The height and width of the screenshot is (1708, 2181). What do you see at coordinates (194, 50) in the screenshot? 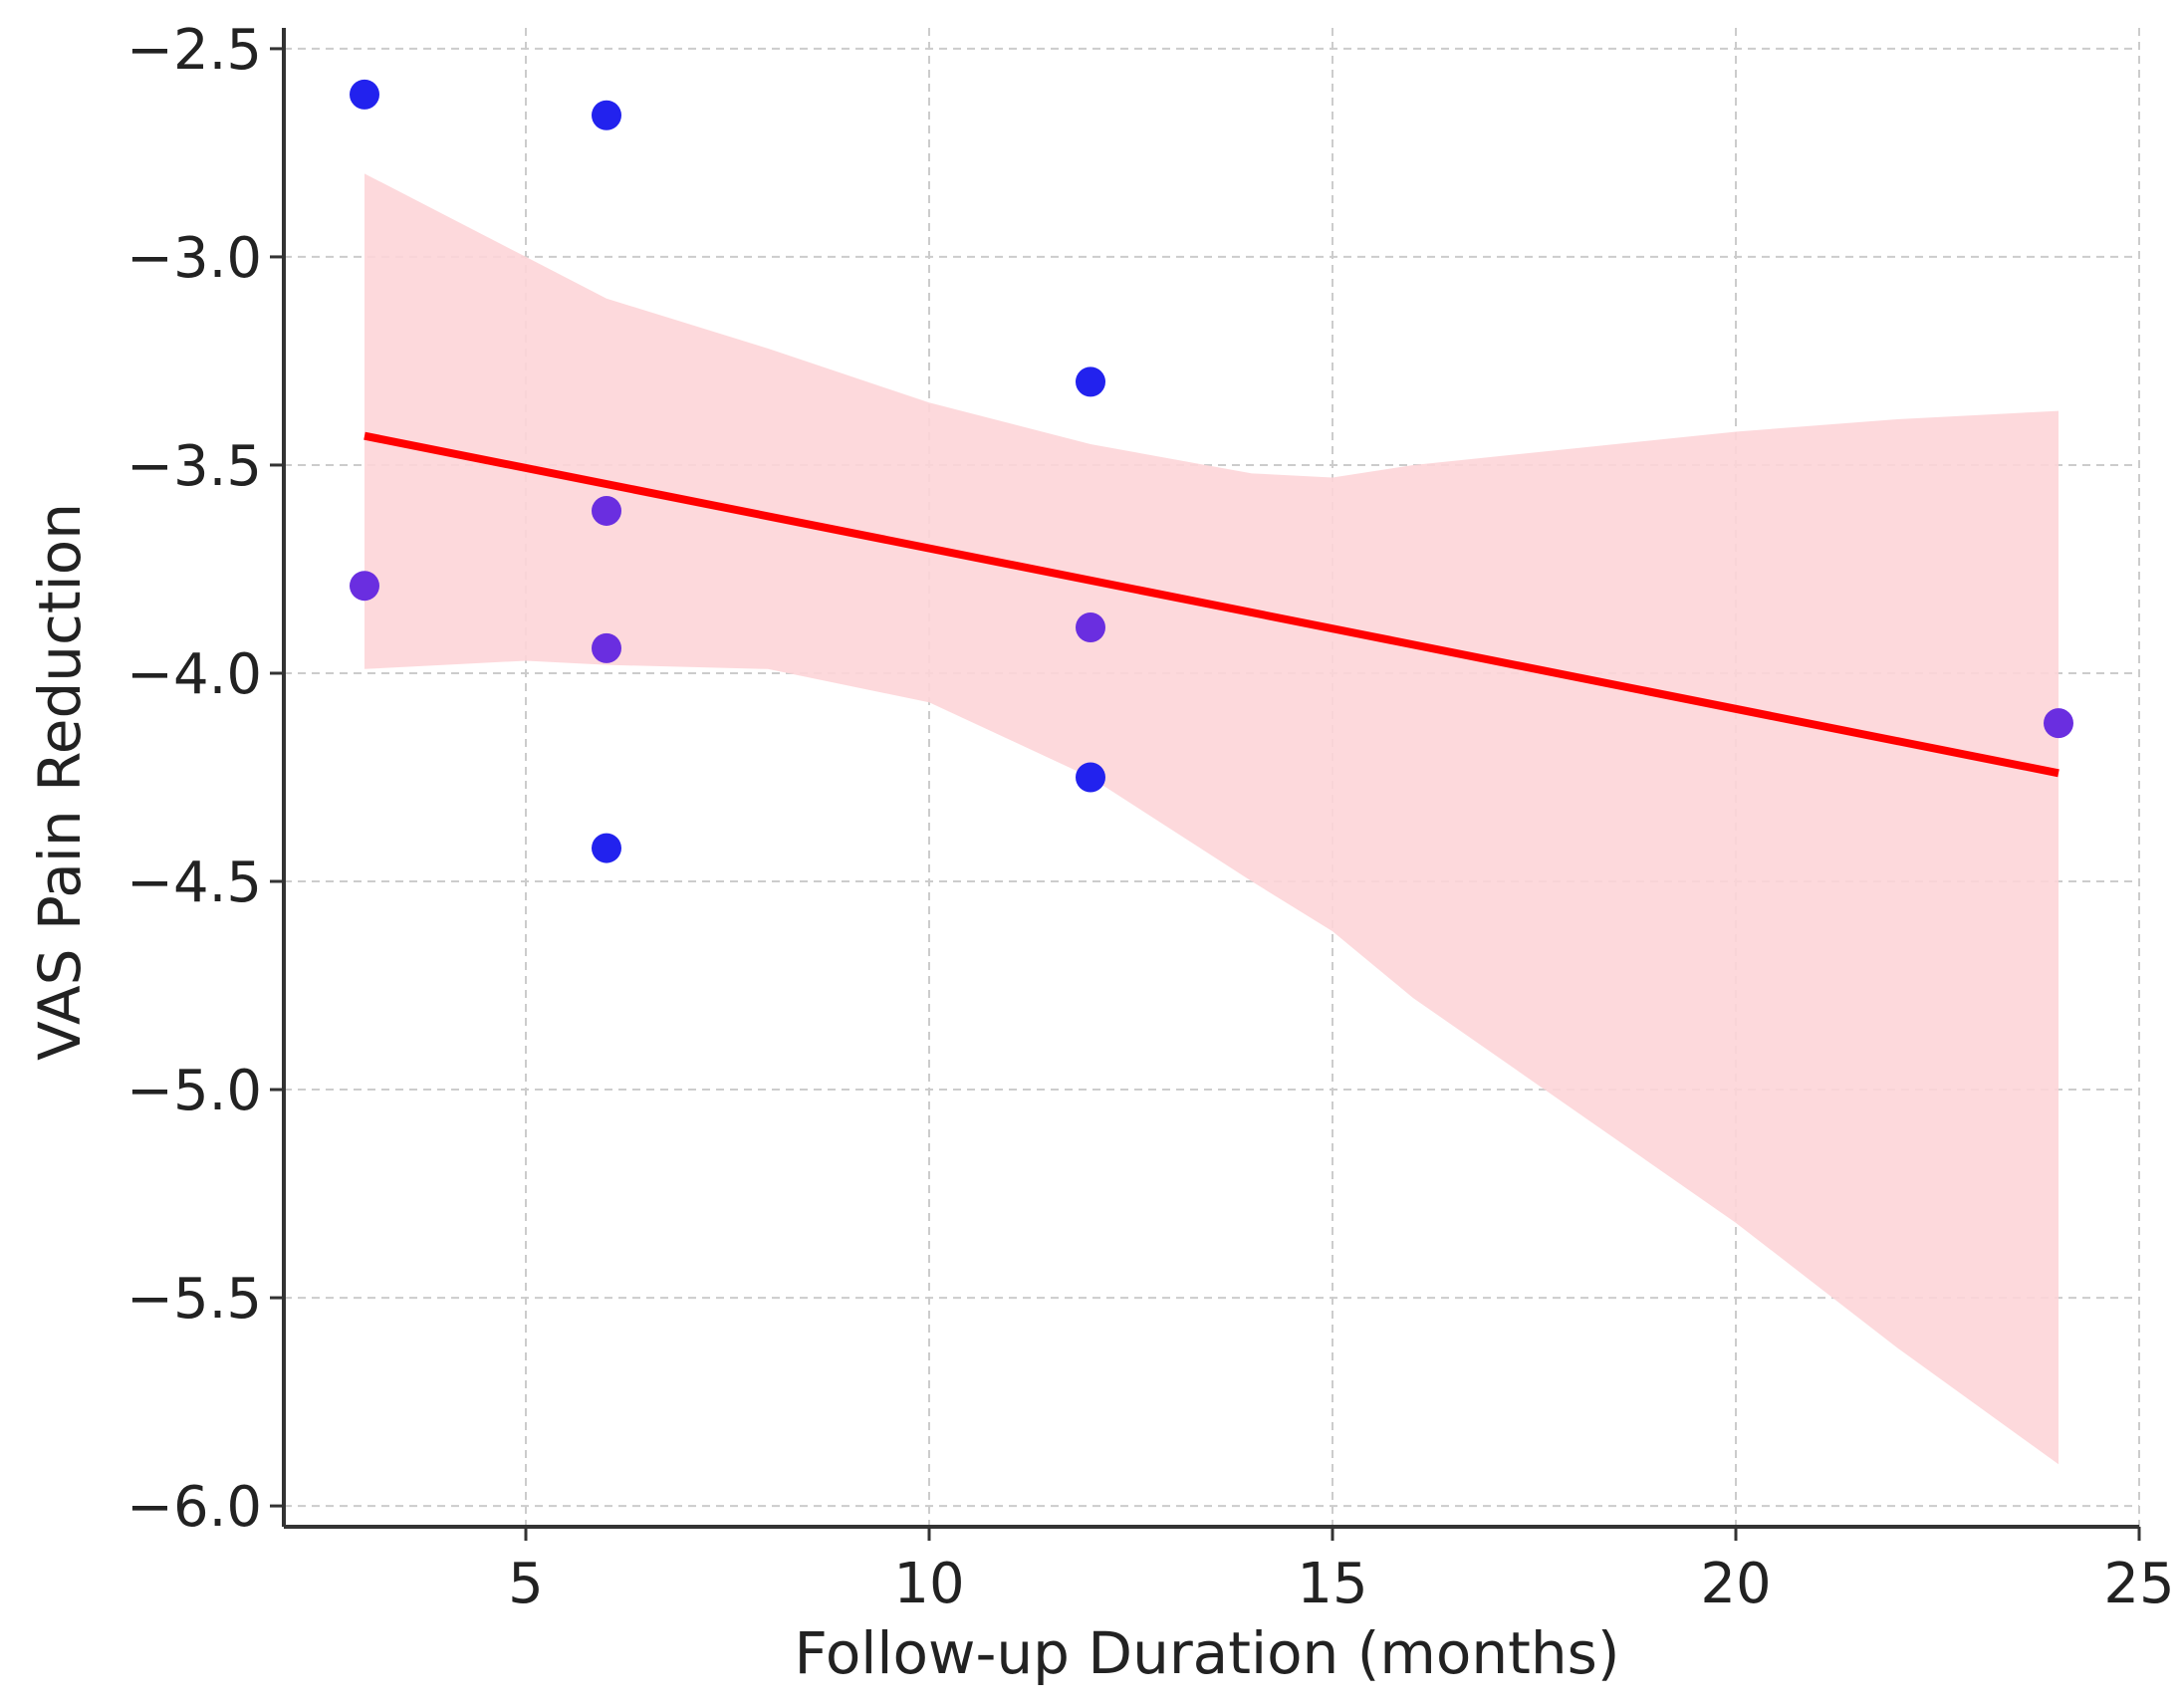
I see `y-tick-label-0: −2.5` at bounding box center [194, 50].